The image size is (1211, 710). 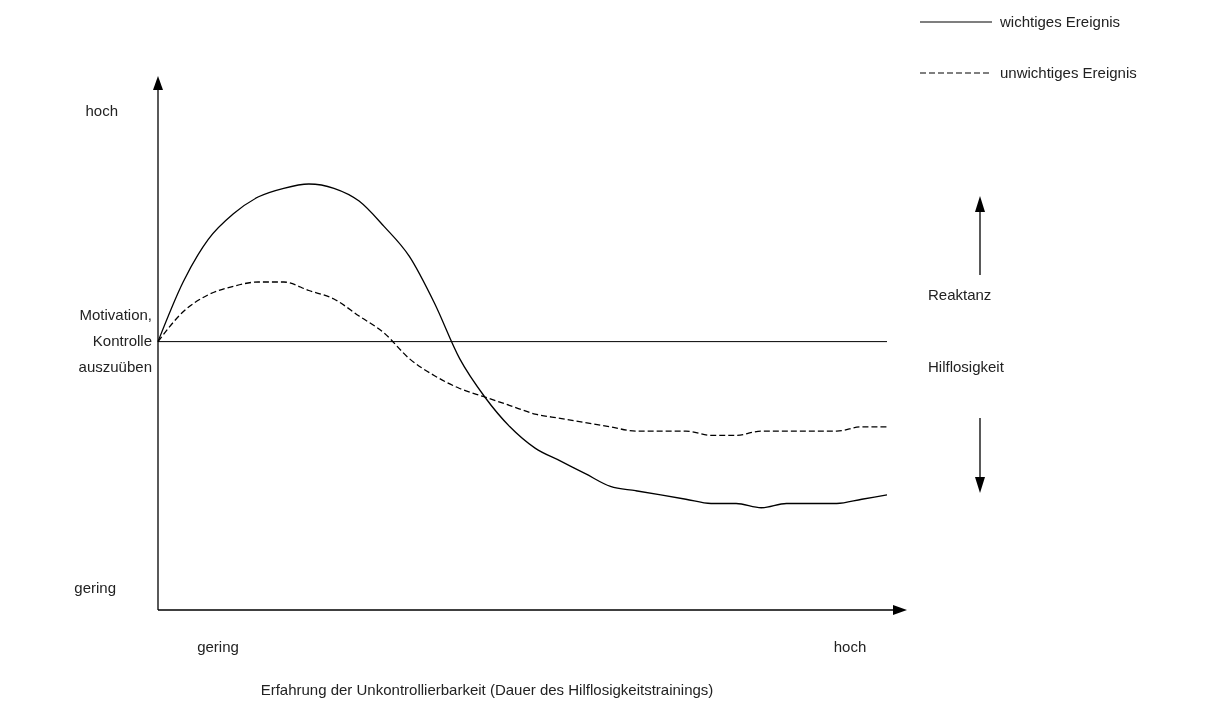 What do you see at coordinates (1060, 21) in the screenshot?
I see `legend-label: wichtiges Ereignis` at bounding box center [1060, 21].